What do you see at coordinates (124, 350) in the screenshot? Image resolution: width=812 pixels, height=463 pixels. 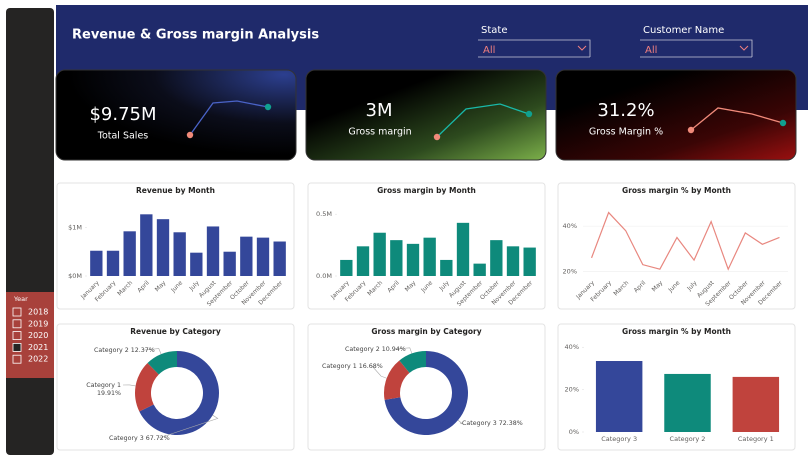 I see `pie-label: Category 2 12.37%` at bounding box center [124, 350].